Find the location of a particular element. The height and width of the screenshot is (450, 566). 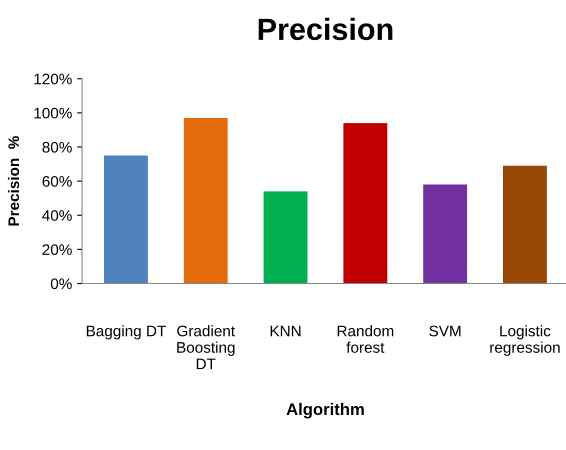

y-tick-label: 40% is located at coordinates (57, 215).